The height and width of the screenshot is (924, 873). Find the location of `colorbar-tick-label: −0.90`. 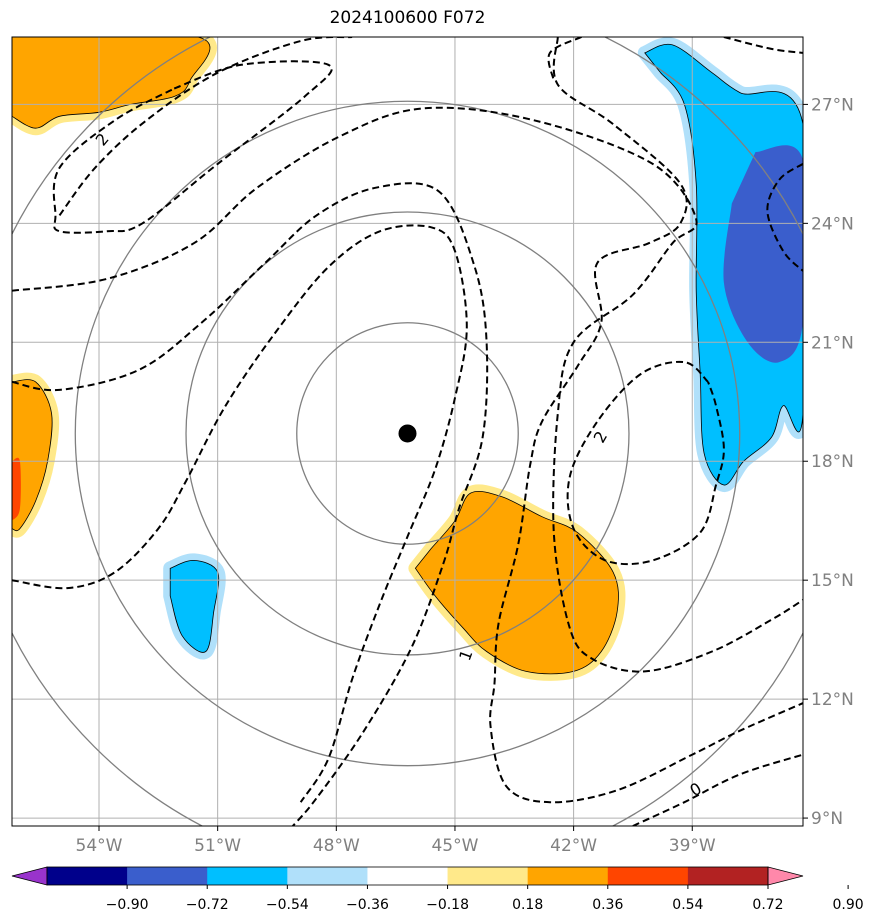

colorbar-tick-label: −0.90 is located at coordinates (127, 905).